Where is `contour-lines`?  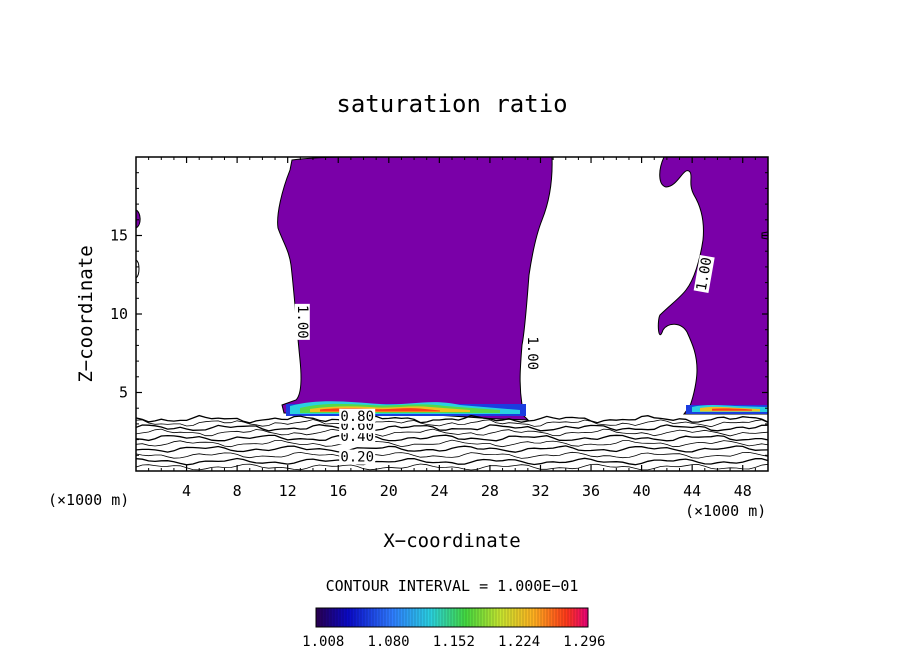
contour-lines is located at coordinates (452, 442).